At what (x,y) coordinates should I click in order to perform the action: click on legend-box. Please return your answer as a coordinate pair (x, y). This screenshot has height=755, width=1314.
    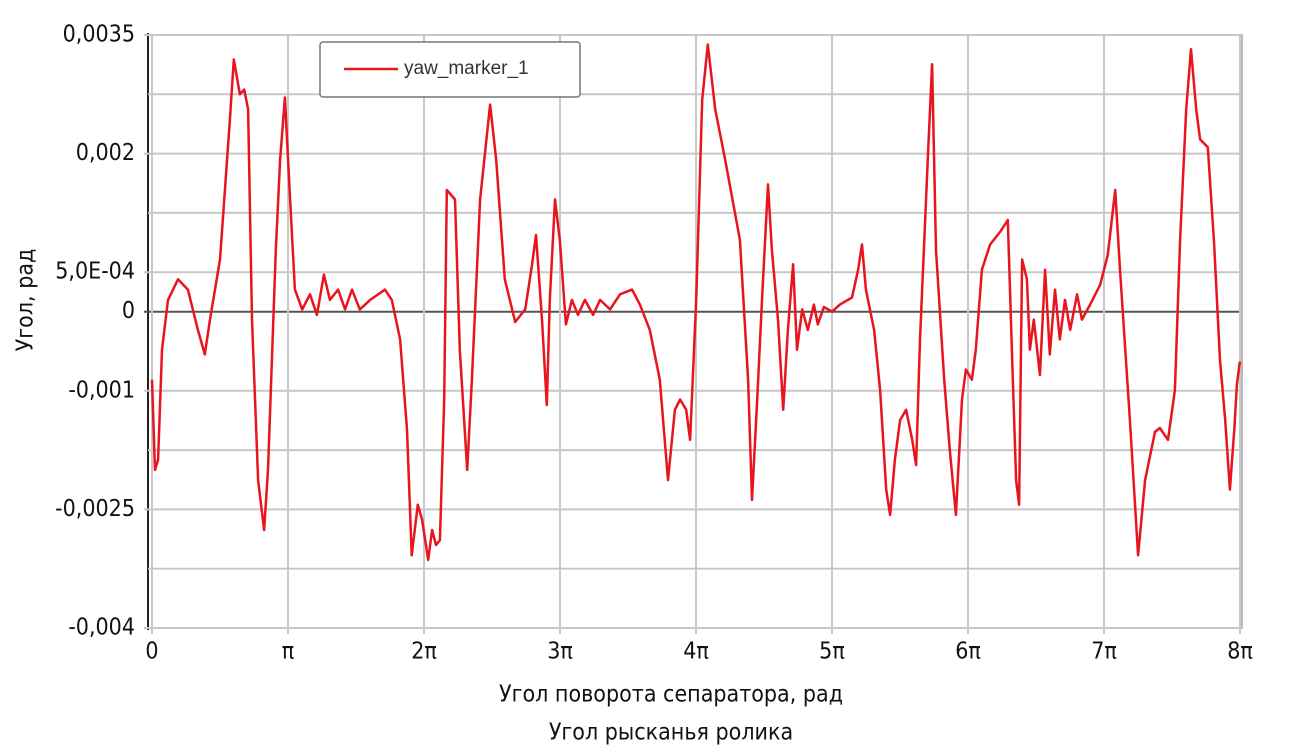
    Looking at the image, I should click on (450, 69).